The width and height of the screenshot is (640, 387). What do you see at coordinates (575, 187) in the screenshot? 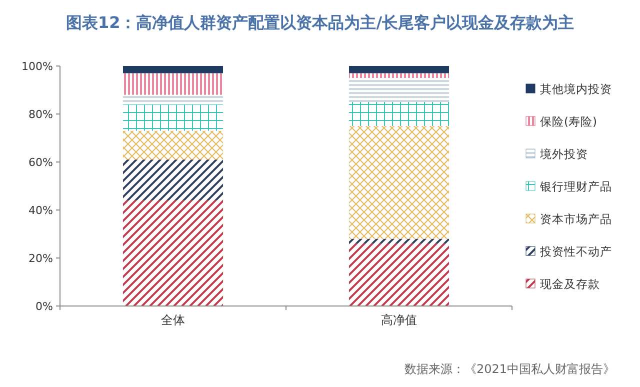
I see `legend-label: 银行理财产品` at bounding box center [575, 187].